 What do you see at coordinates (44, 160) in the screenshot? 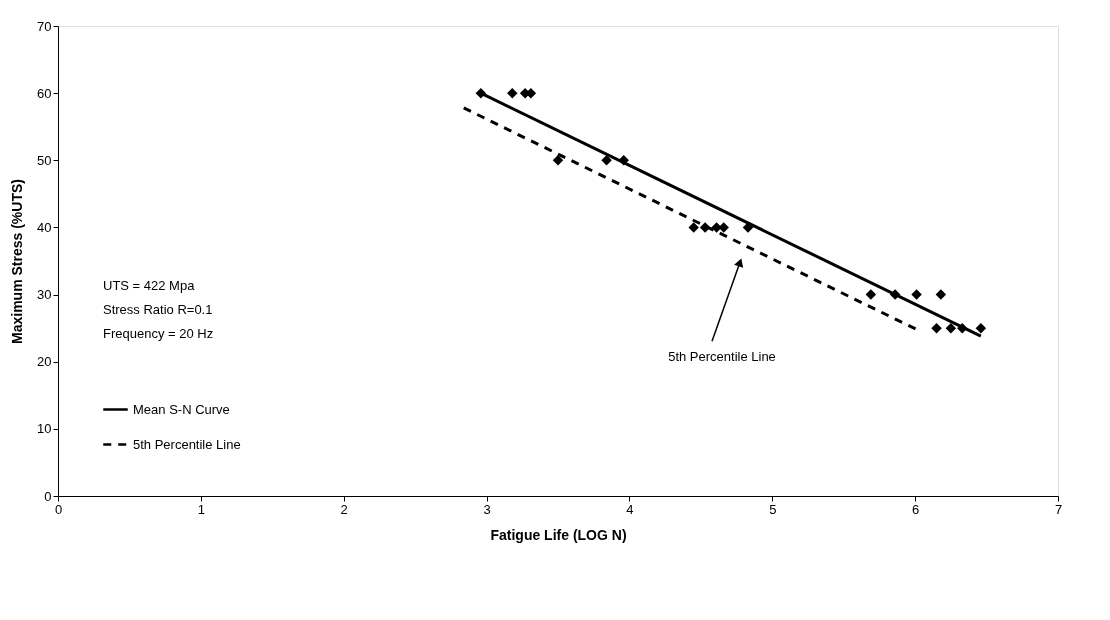
I see `y-tick-label: 50` at bounding box center [44, 160].